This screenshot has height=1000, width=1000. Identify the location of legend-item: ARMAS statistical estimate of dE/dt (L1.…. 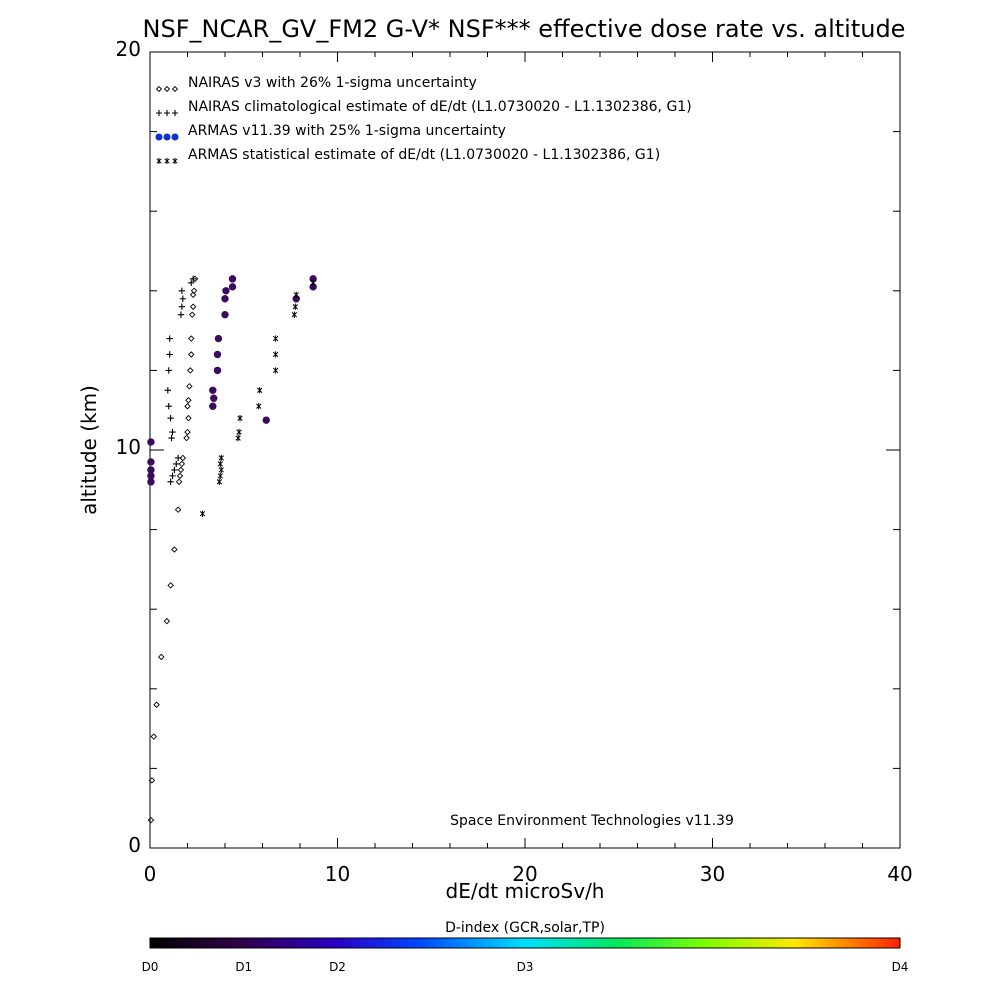
(408, 156).